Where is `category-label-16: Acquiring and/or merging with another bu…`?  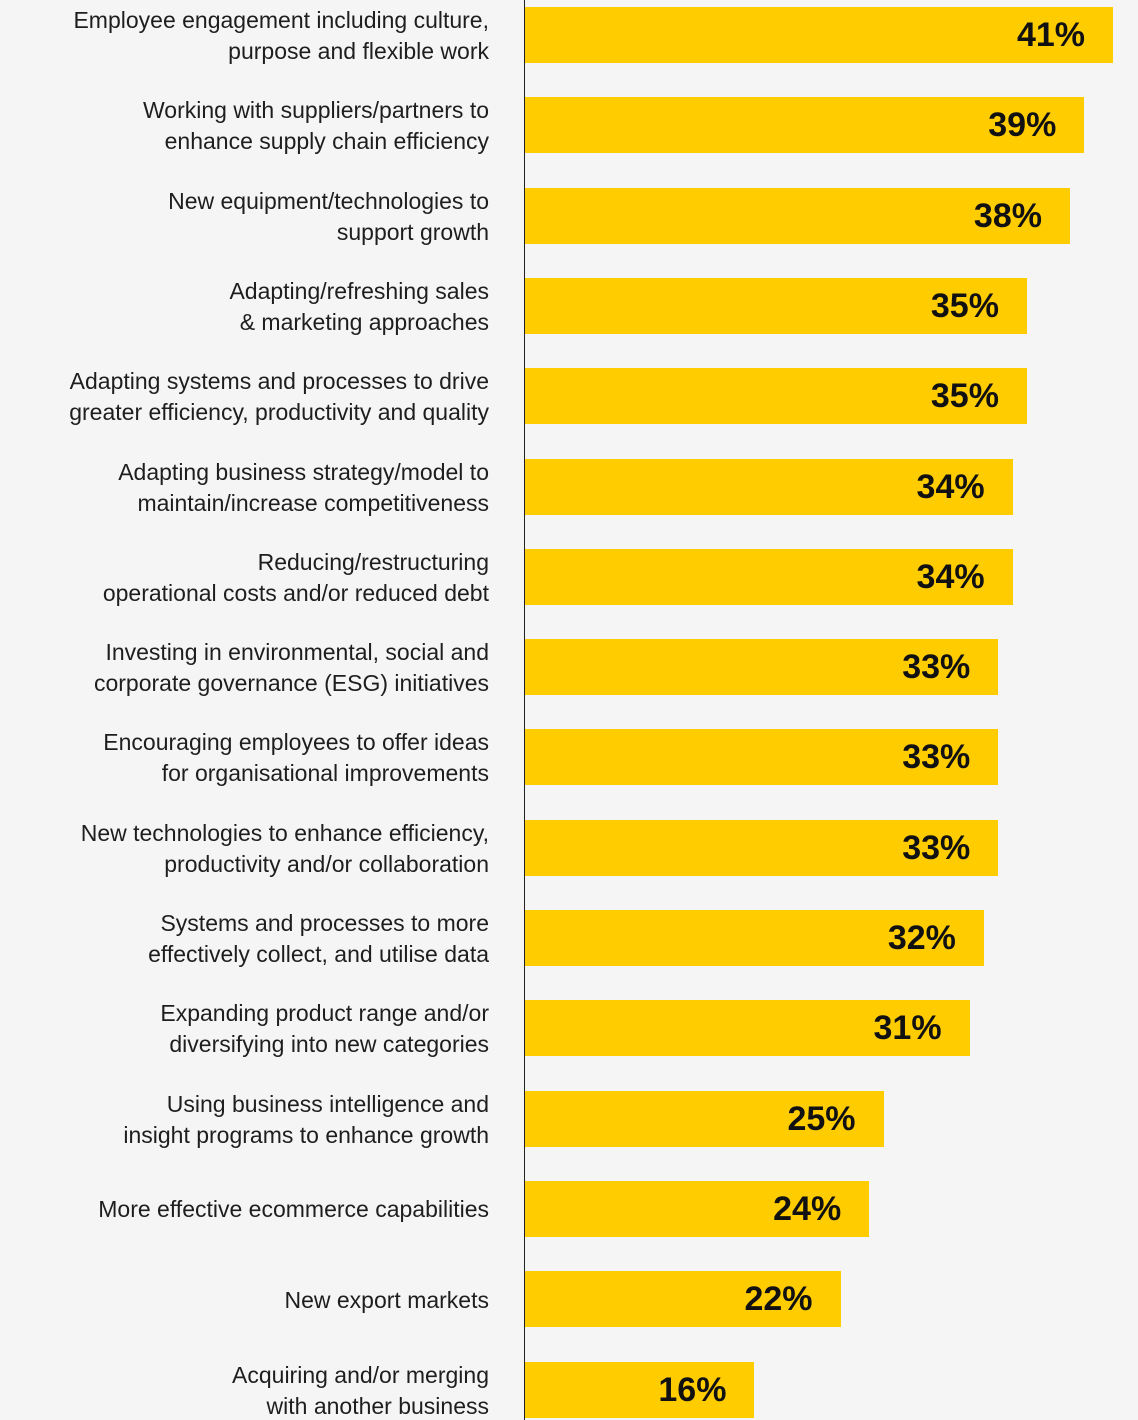 category-label-16: Acquiring and/or merging with another bu… is located at coordinates (360, 1390).